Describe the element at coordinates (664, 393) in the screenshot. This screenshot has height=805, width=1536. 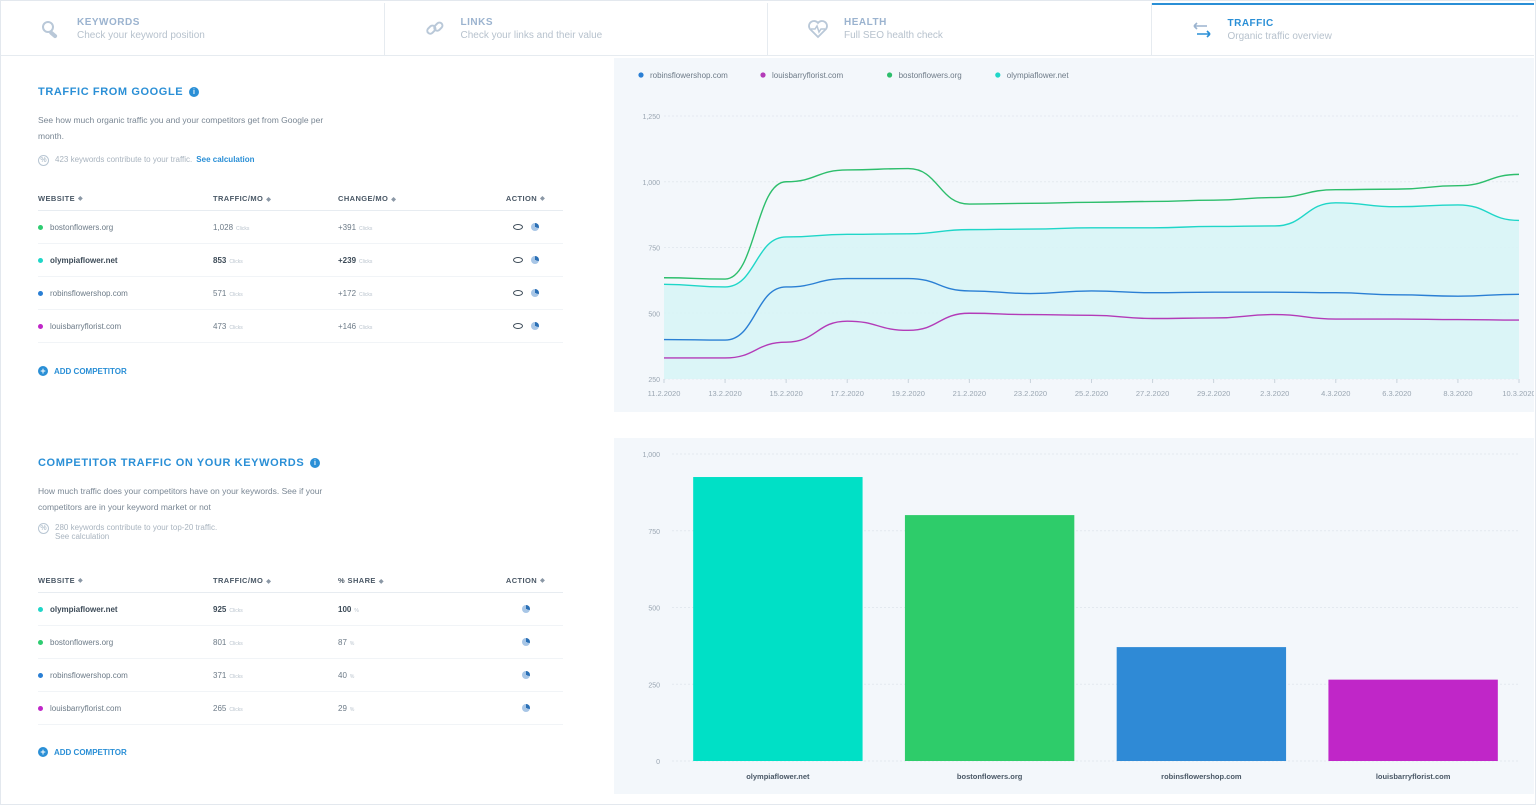
I see `x-tick-label: 11.2.2020` at that location.